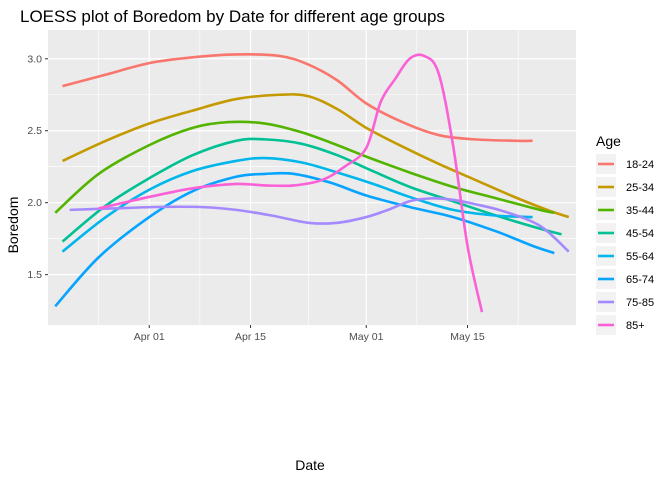  Describe the element at coordinates (635, 326) in the screenshot. I see `legend-label: 85+` at that location.